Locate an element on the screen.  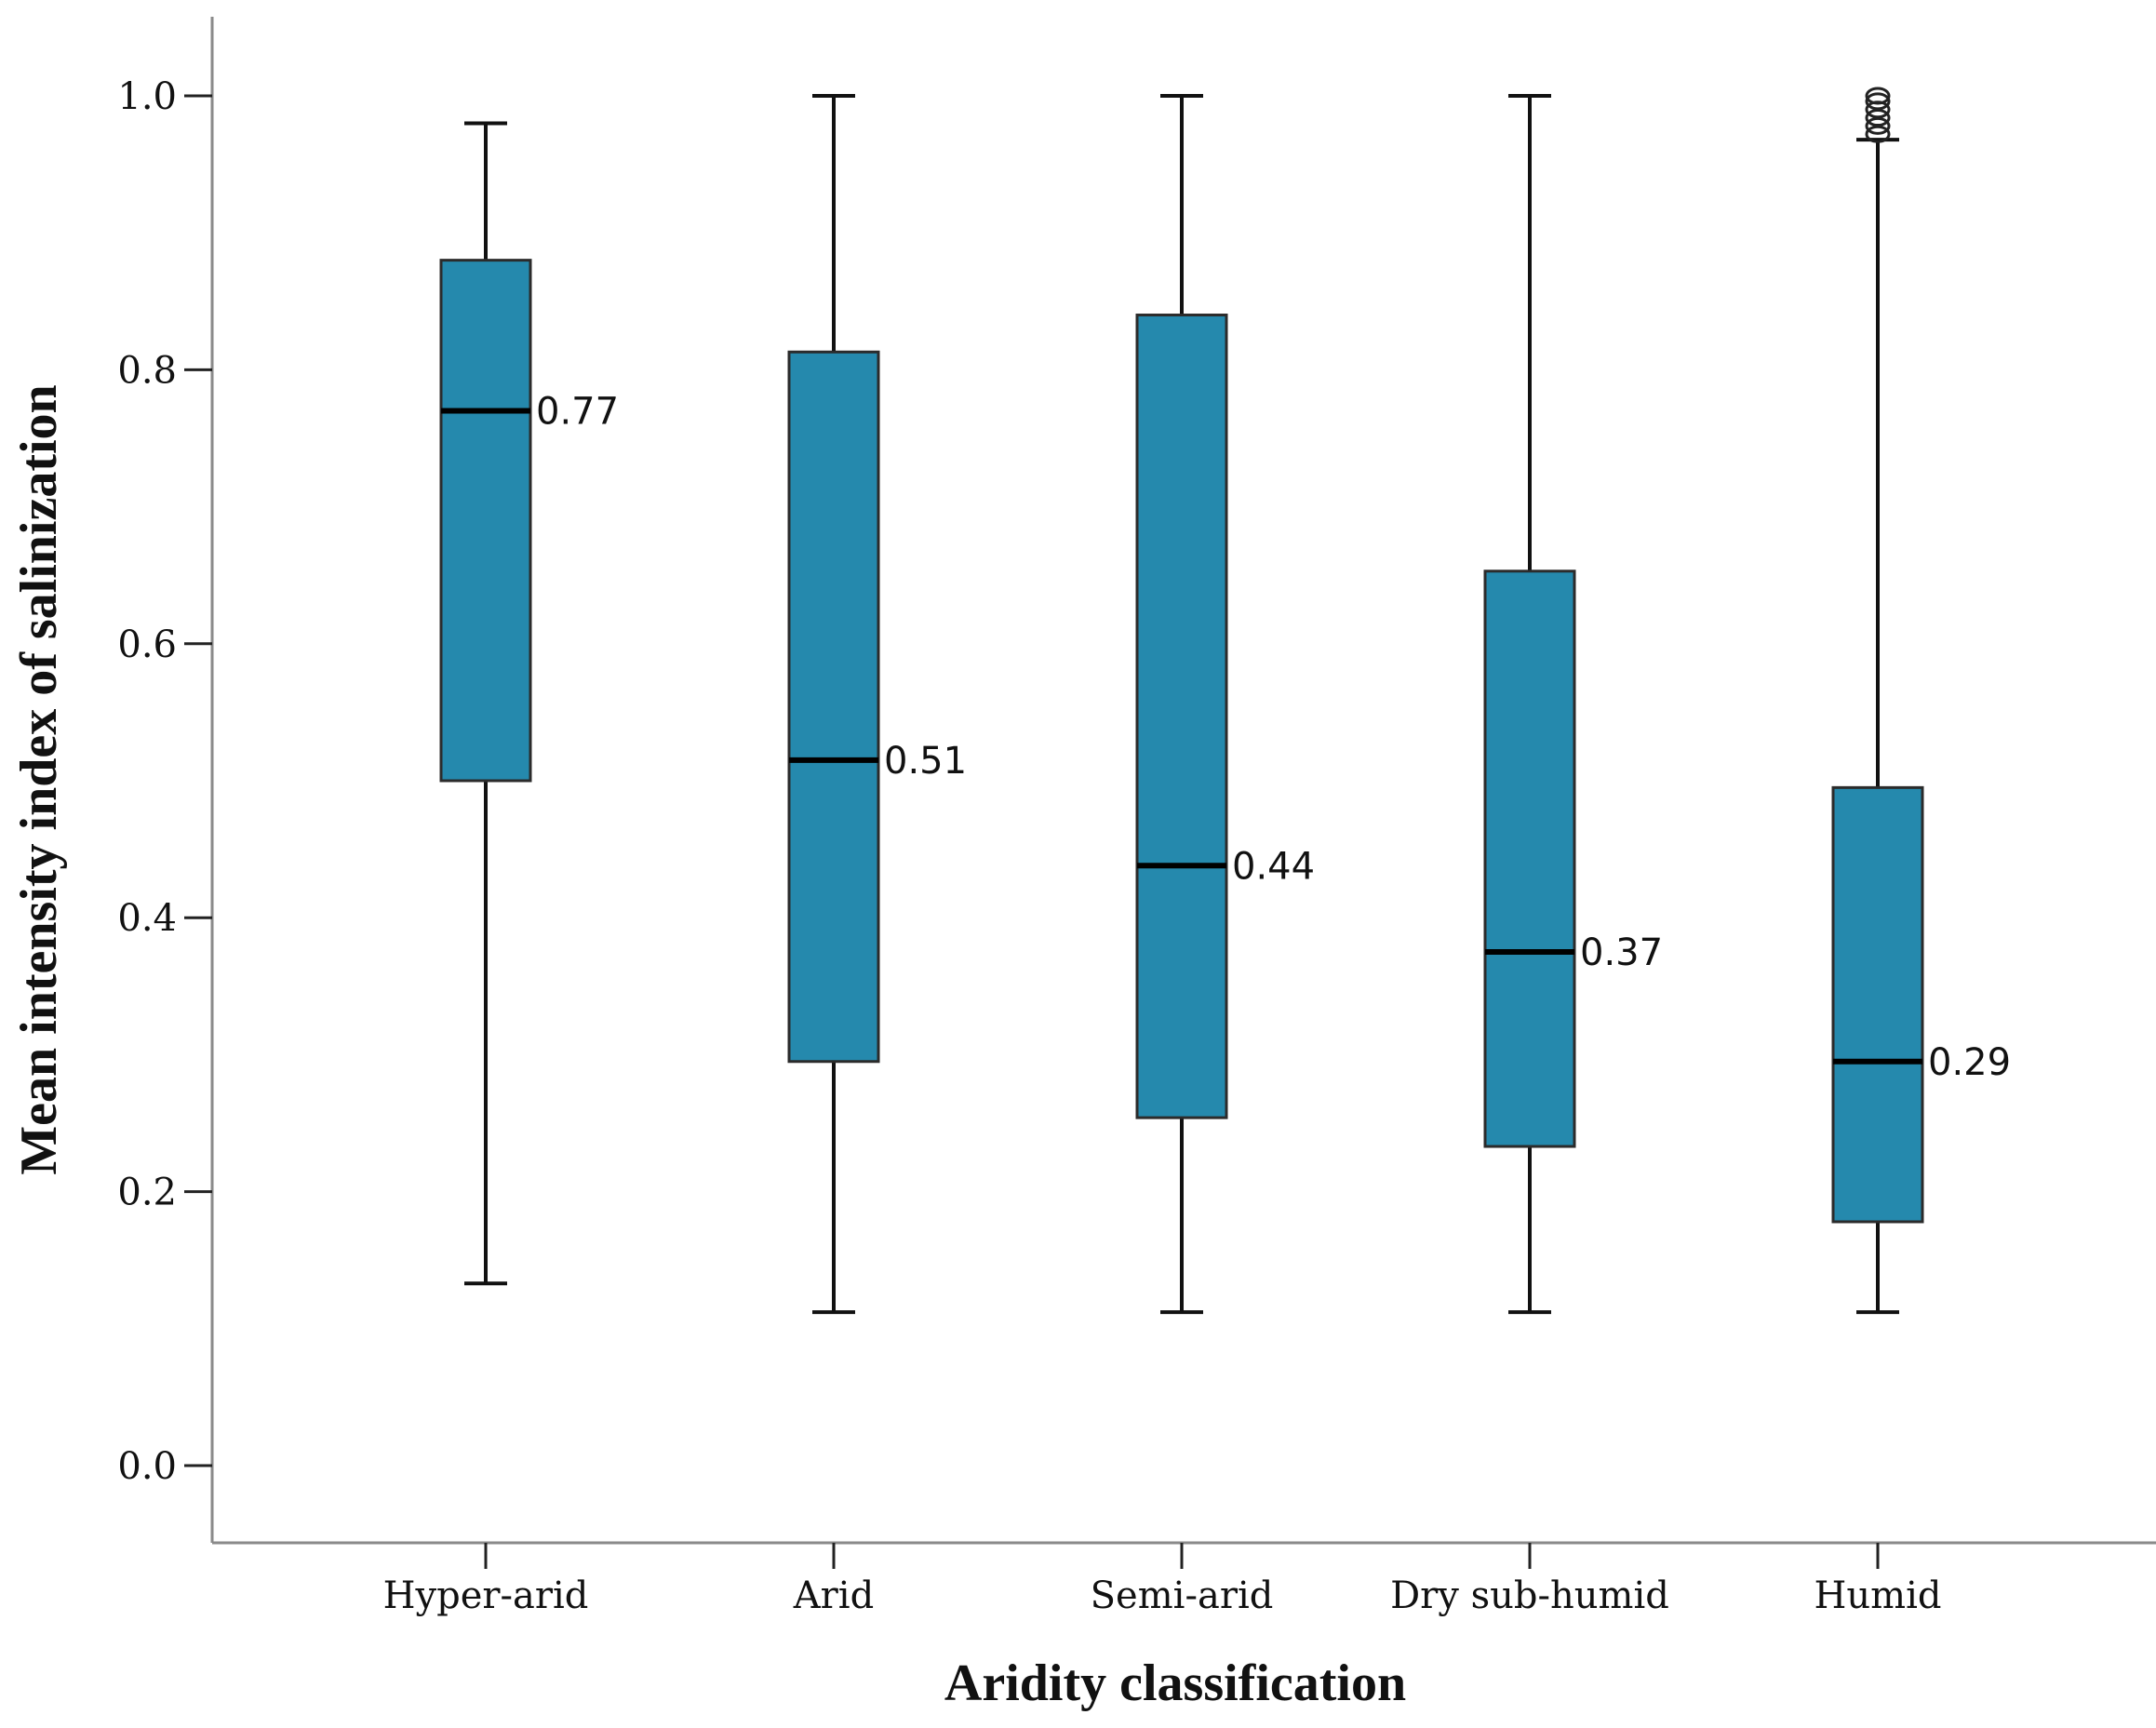
box-dry-sub-humid: 0.37 is located at coordinates (1573, 704).